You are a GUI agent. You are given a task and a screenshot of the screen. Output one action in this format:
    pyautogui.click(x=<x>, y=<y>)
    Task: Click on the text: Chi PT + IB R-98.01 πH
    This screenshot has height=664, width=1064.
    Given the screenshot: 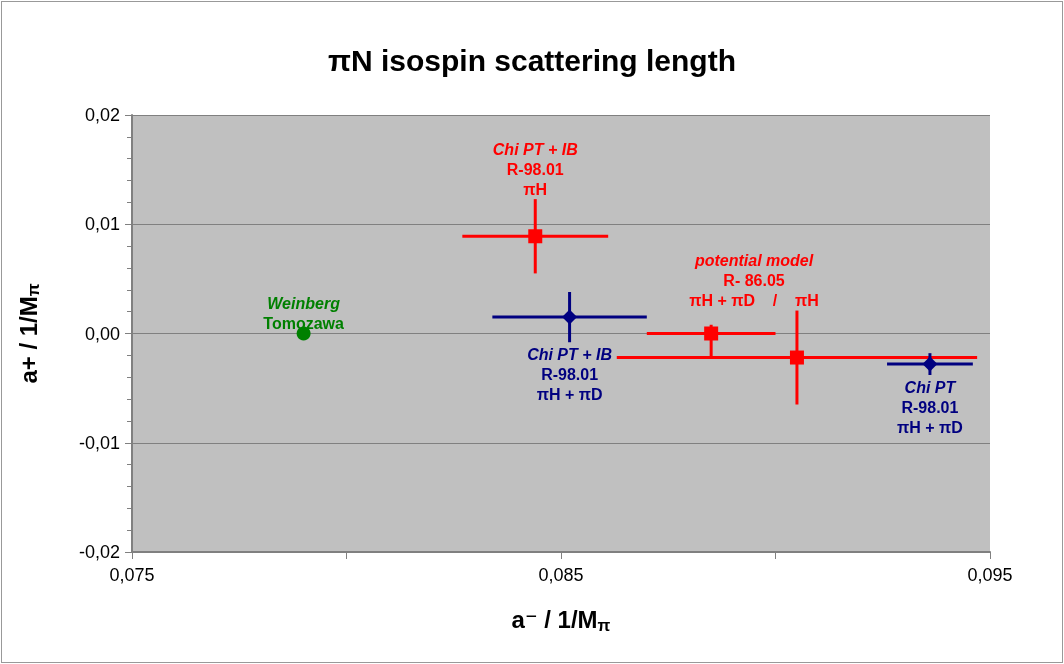 What is the action you would take?
    pyautogui.click(x=535, y=169)
    